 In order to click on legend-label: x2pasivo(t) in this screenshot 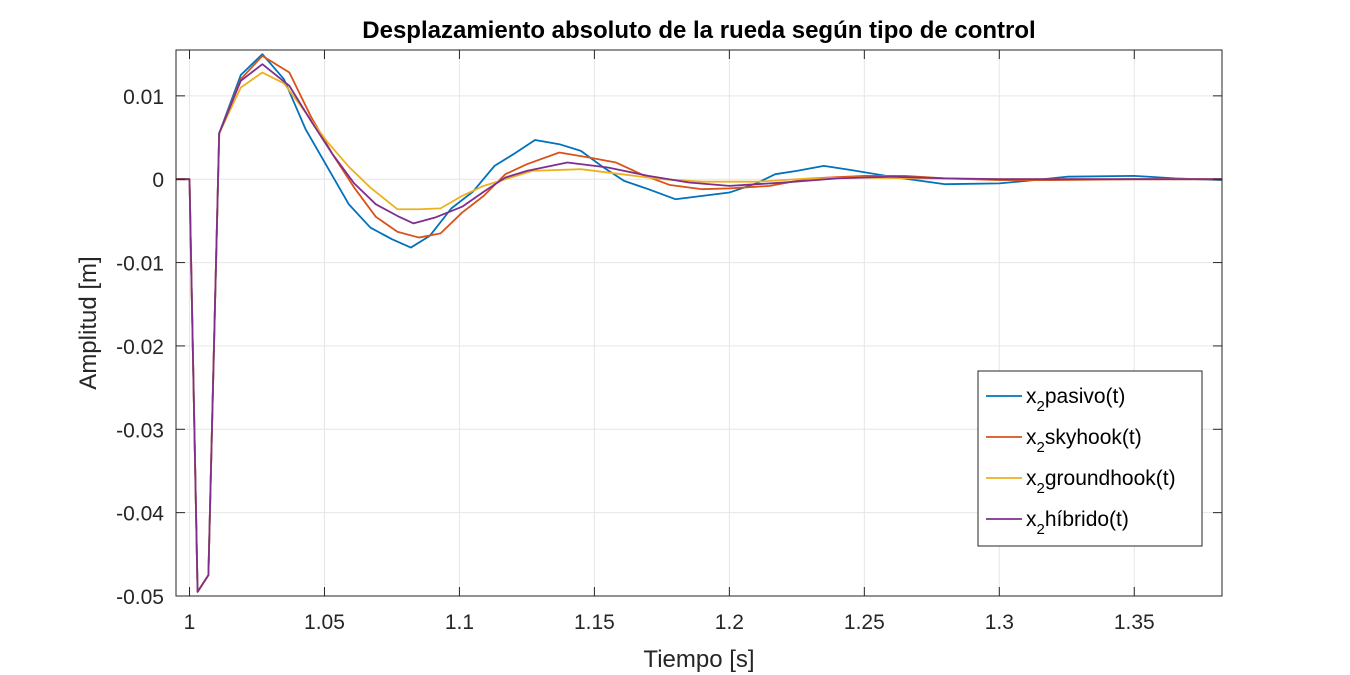, I will do `click(1075, 400)`.